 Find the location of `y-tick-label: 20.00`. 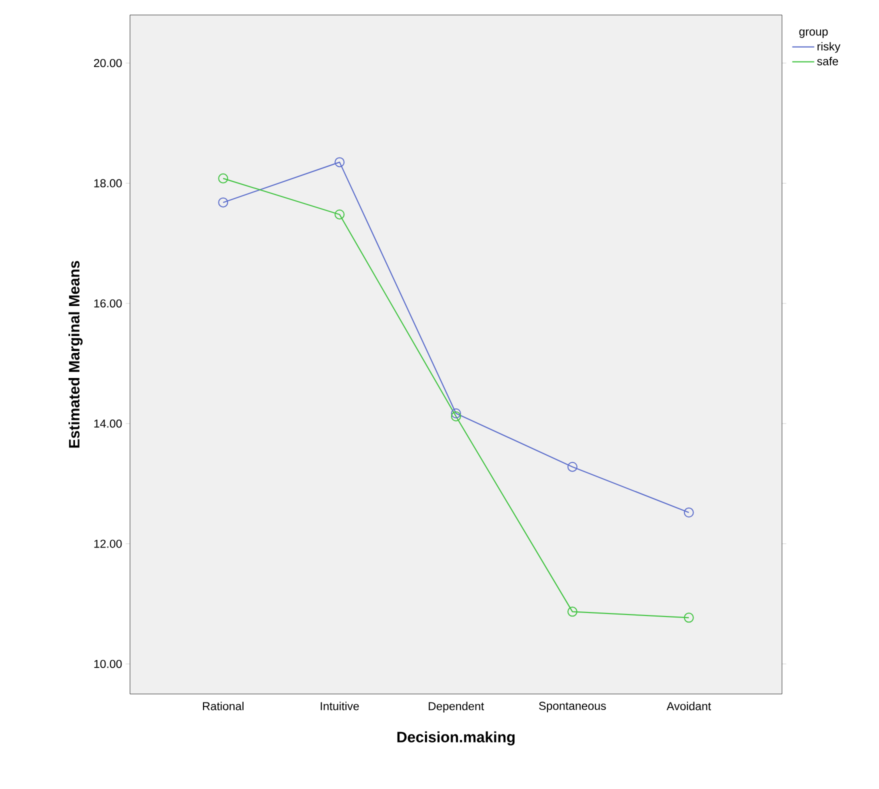

y-tick-label: 20.00 is located at coordinates (108, 63).